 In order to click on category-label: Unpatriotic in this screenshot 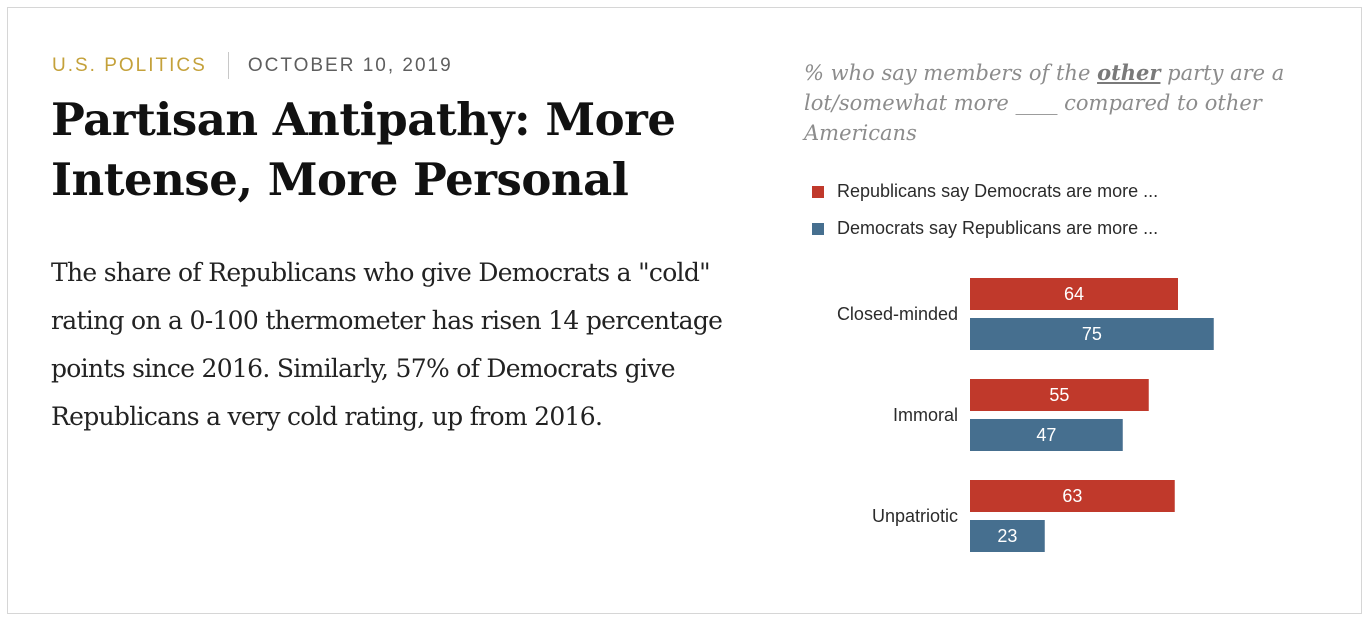, I will do `click(915, 516)`.